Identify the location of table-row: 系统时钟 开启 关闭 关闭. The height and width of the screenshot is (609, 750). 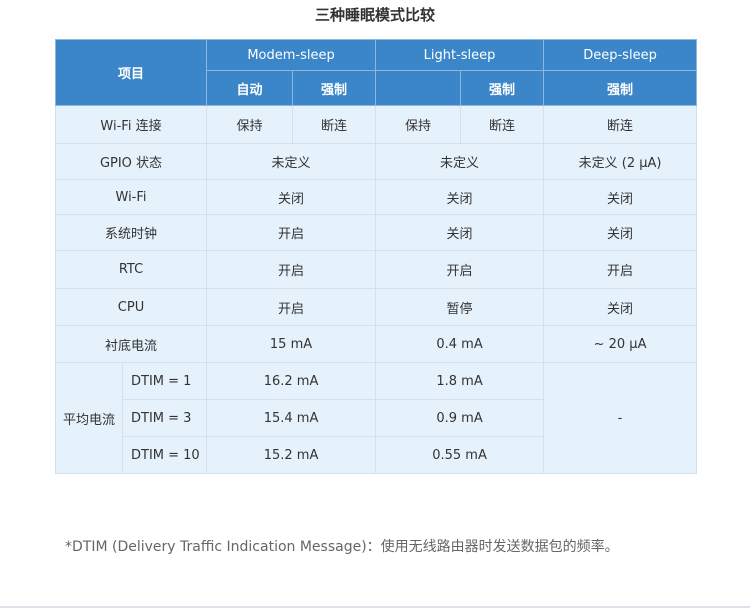
(376, 232).